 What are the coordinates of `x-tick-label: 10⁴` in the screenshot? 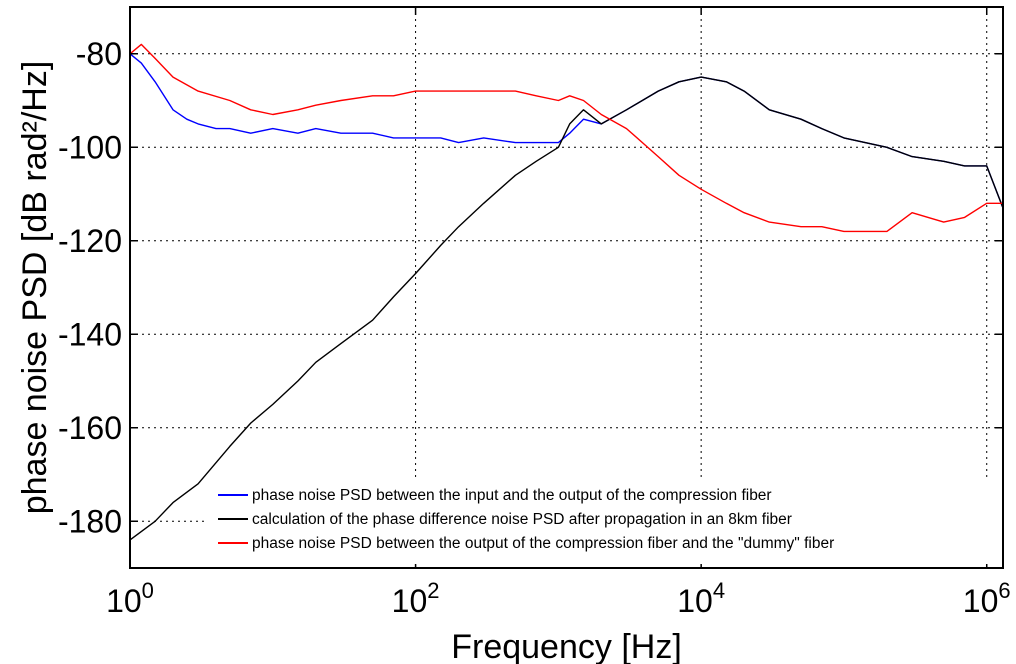 It's located at (701, 598).